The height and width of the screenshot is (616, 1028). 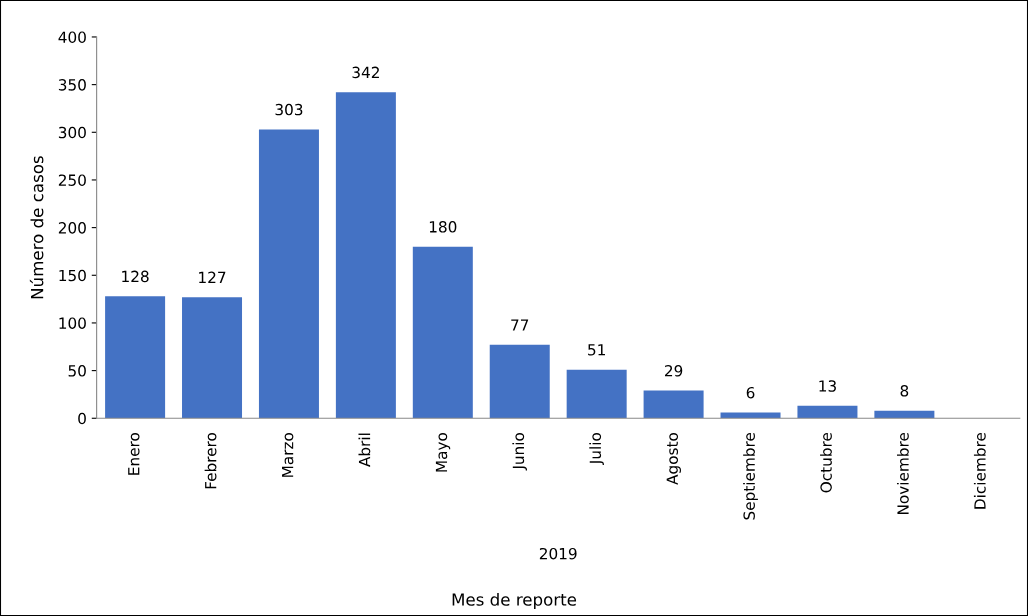 I want to click on y-tick-label: 250, so click(x=72, y=180).